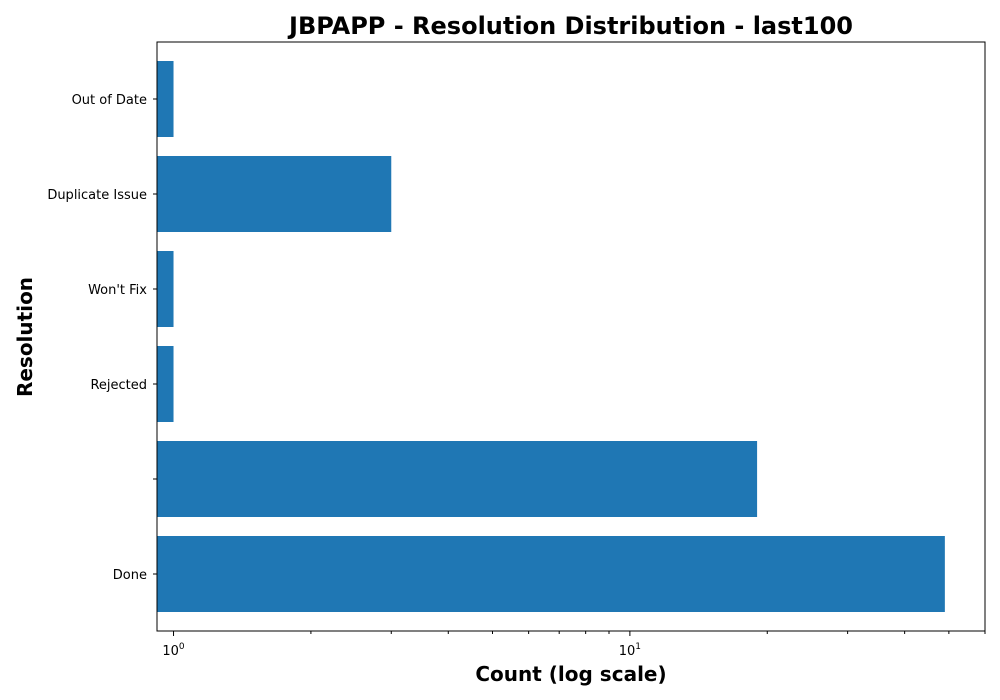 Image resolution: width=1000 pixels, height=700 pixels. Describe the element at coordinates (130, 575) in the screenshot. I see `y-tick-label: Done` at that location.